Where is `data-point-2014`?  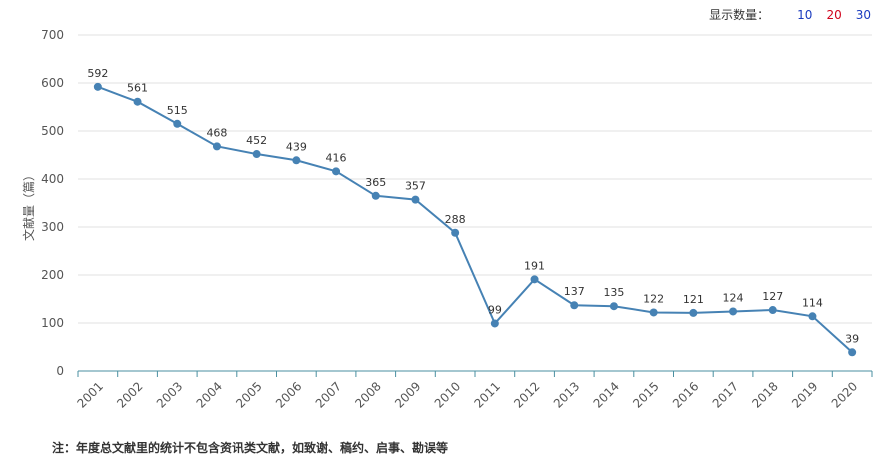 data-point-2014 is located at coordinates (613, 306).